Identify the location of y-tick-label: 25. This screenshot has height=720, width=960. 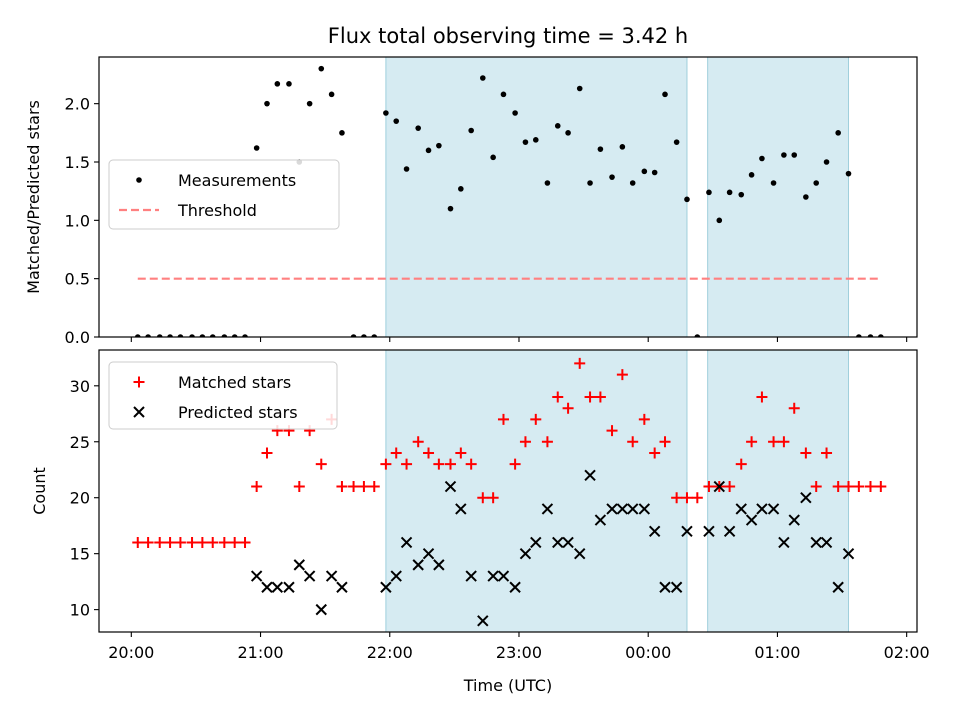
(80, 442).